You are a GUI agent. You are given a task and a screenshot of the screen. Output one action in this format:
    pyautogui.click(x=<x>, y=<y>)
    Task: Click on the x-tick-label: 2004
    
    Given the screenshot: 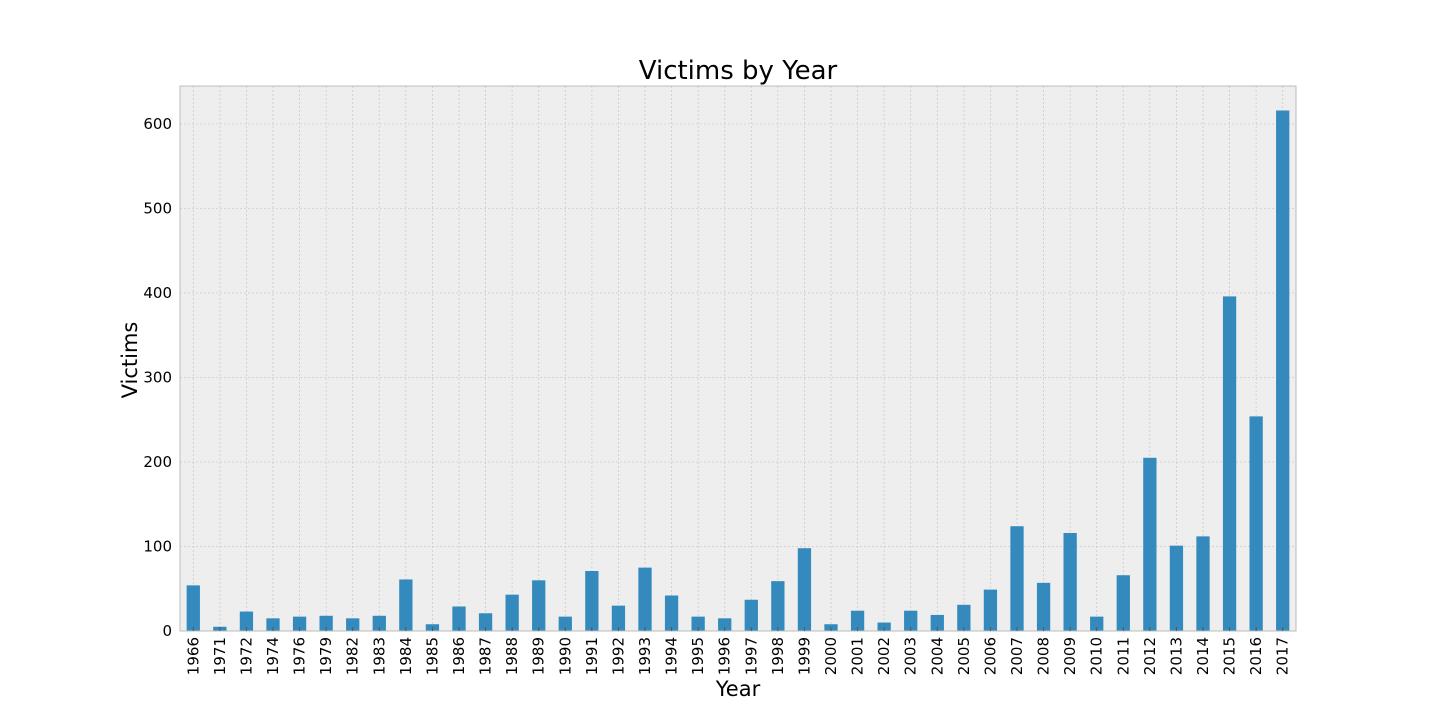 What is the action you would take?
    pyautogui.click(x=937, y=656)
    